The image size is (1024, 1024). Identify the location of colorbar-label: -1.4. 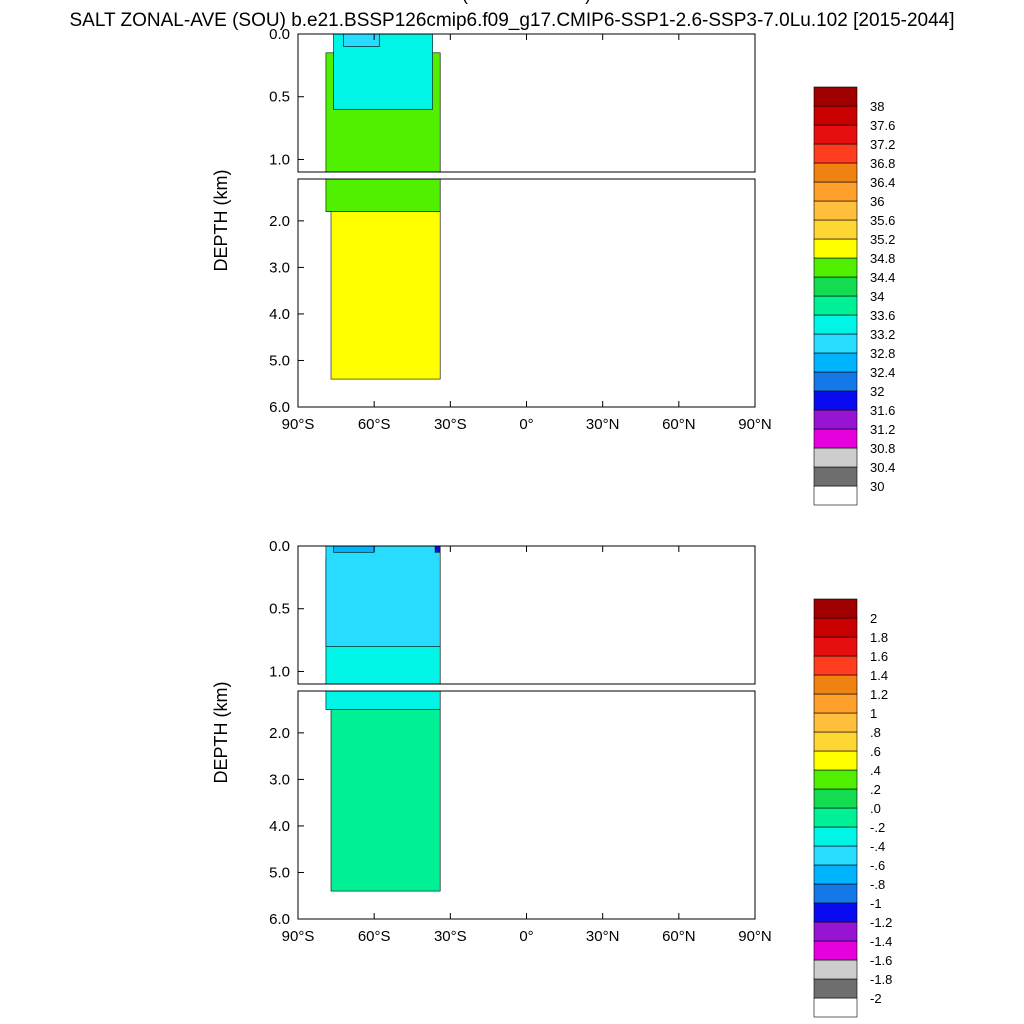
(881, 941).